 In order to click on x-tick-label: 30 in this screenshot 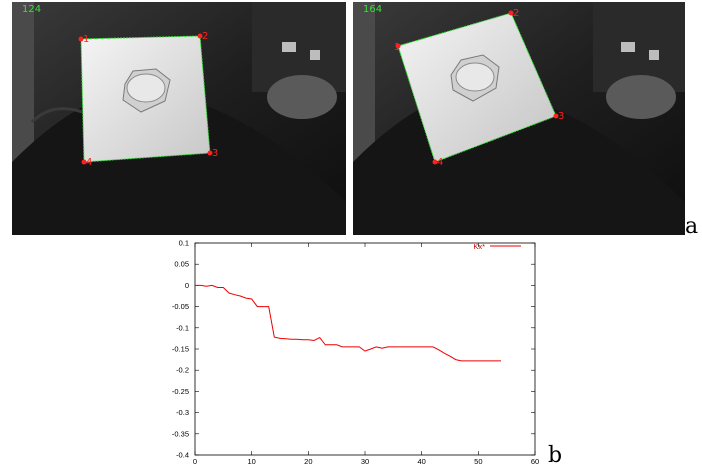, I will do `click(365, 461)`.